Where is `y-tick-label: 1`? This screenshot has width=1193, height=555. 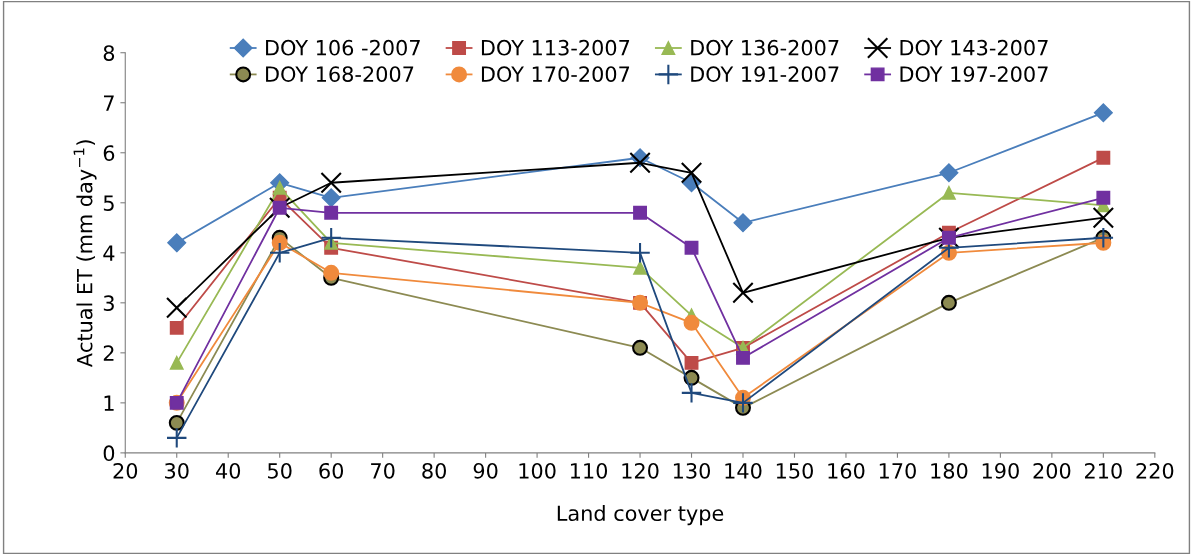
y-tick-label: 1 is located at coordinates (109, 403).